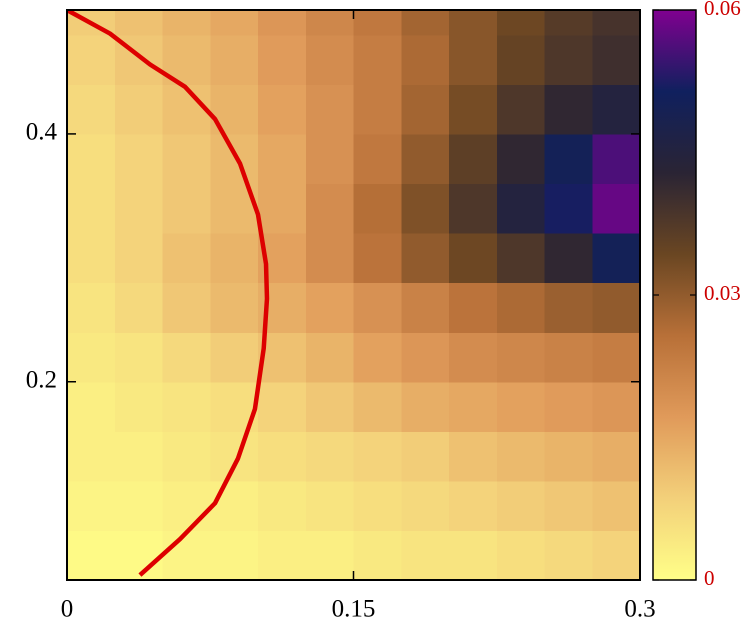  What do you see at coordinates (722, 10) in the screenshot?
I see `colorbar-tick-label: 0.06` at bounding box center [722, 10].